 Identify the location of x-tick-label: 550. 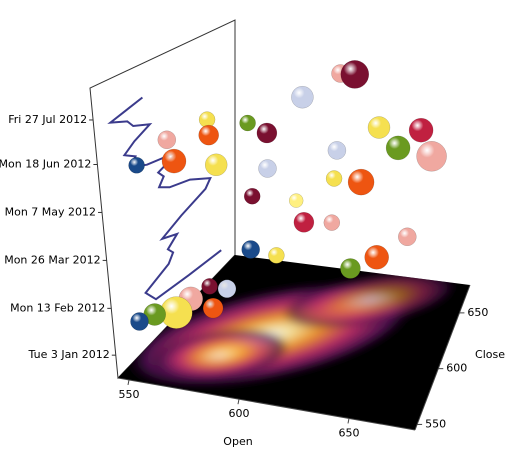
(129, 394).